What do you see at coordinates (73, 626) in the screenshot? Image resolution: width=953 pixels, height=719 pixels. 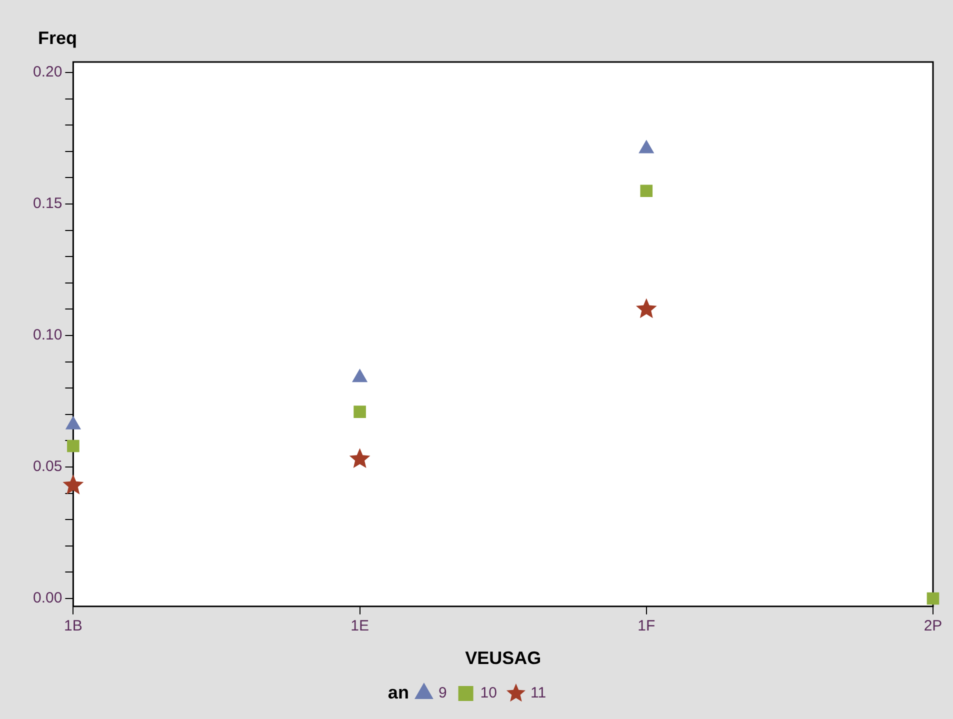 I see `x-tick-label: 1B` at bounding box center [73, 626].